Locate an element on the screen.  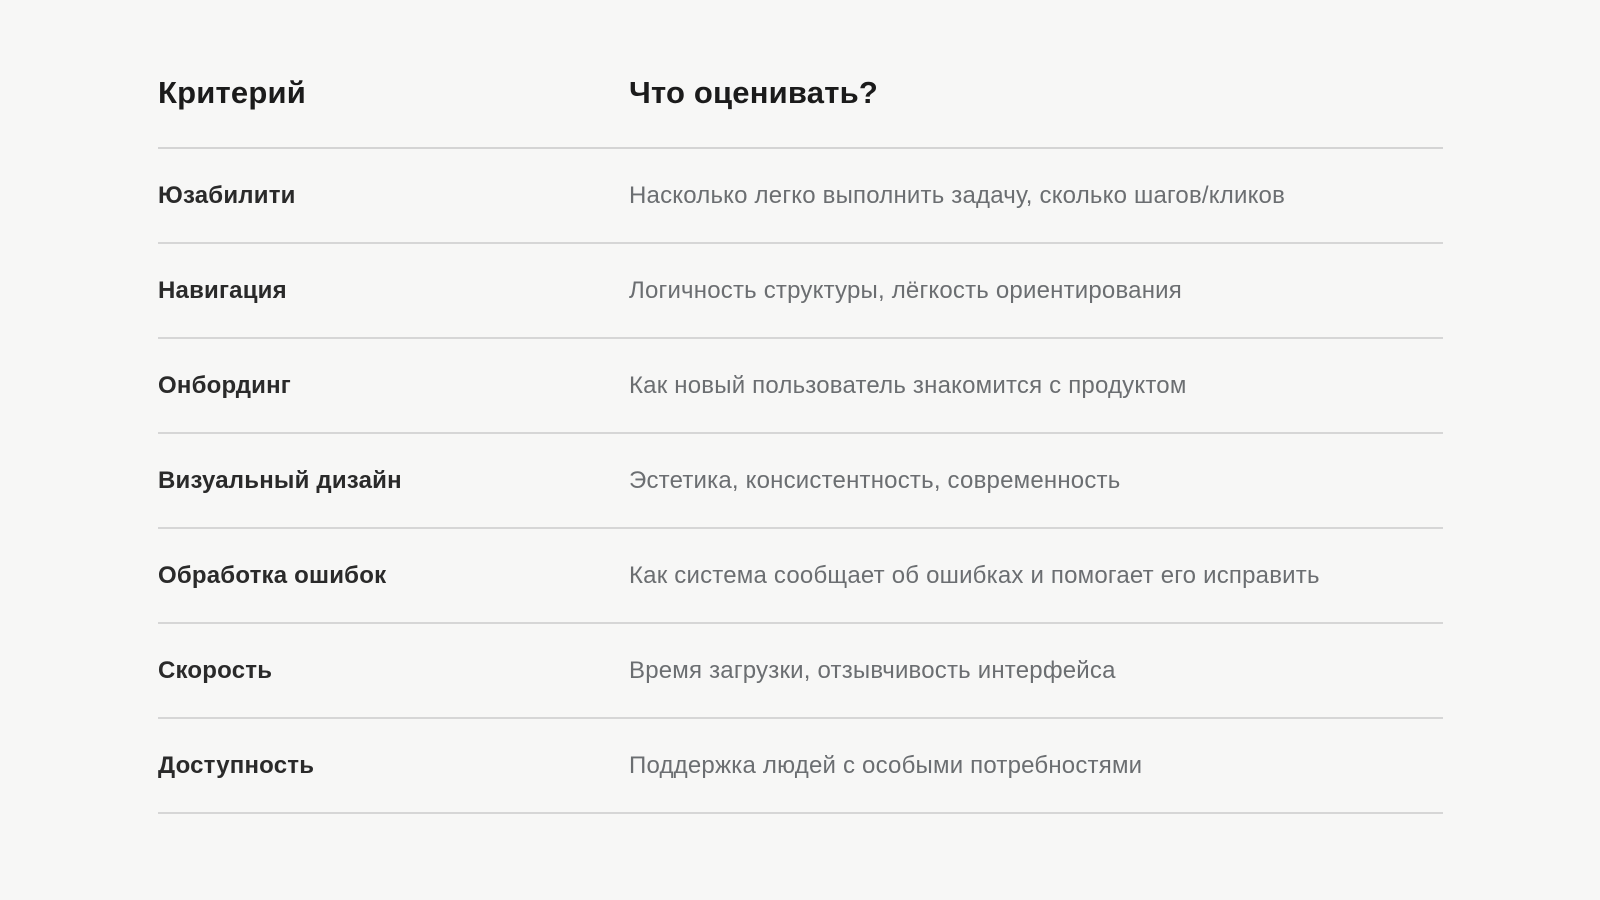
table-header-row: Критерий Что оценивать? is located at coordinates (800, 74).